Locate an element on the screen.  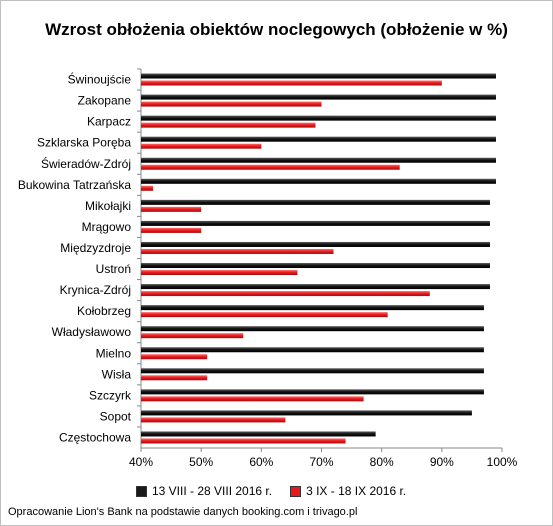
category-label: Ustroń is located at coordinates (113, 269).